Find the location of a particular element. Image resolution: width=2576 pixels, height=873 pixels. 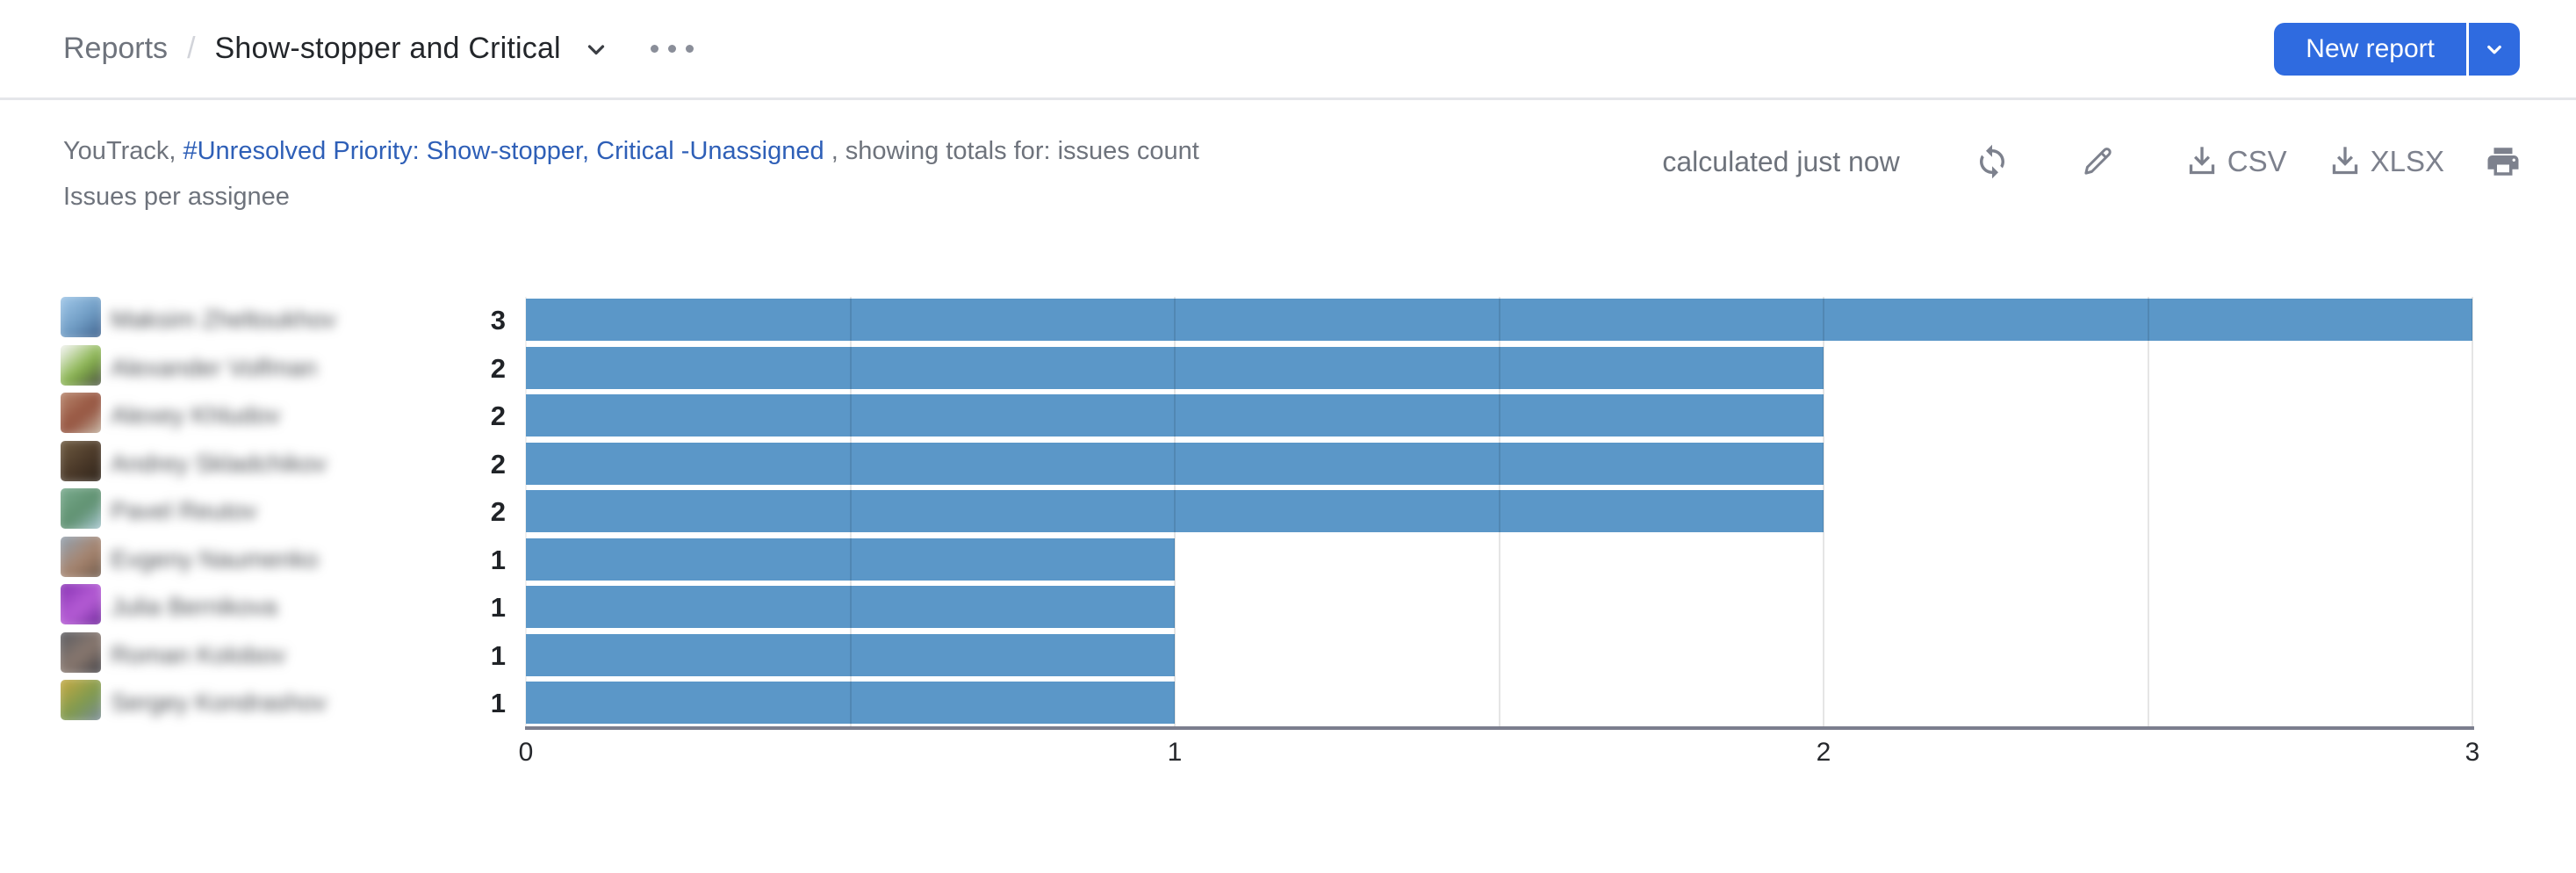

x-axis-line is located at coordinates (1499, 728).